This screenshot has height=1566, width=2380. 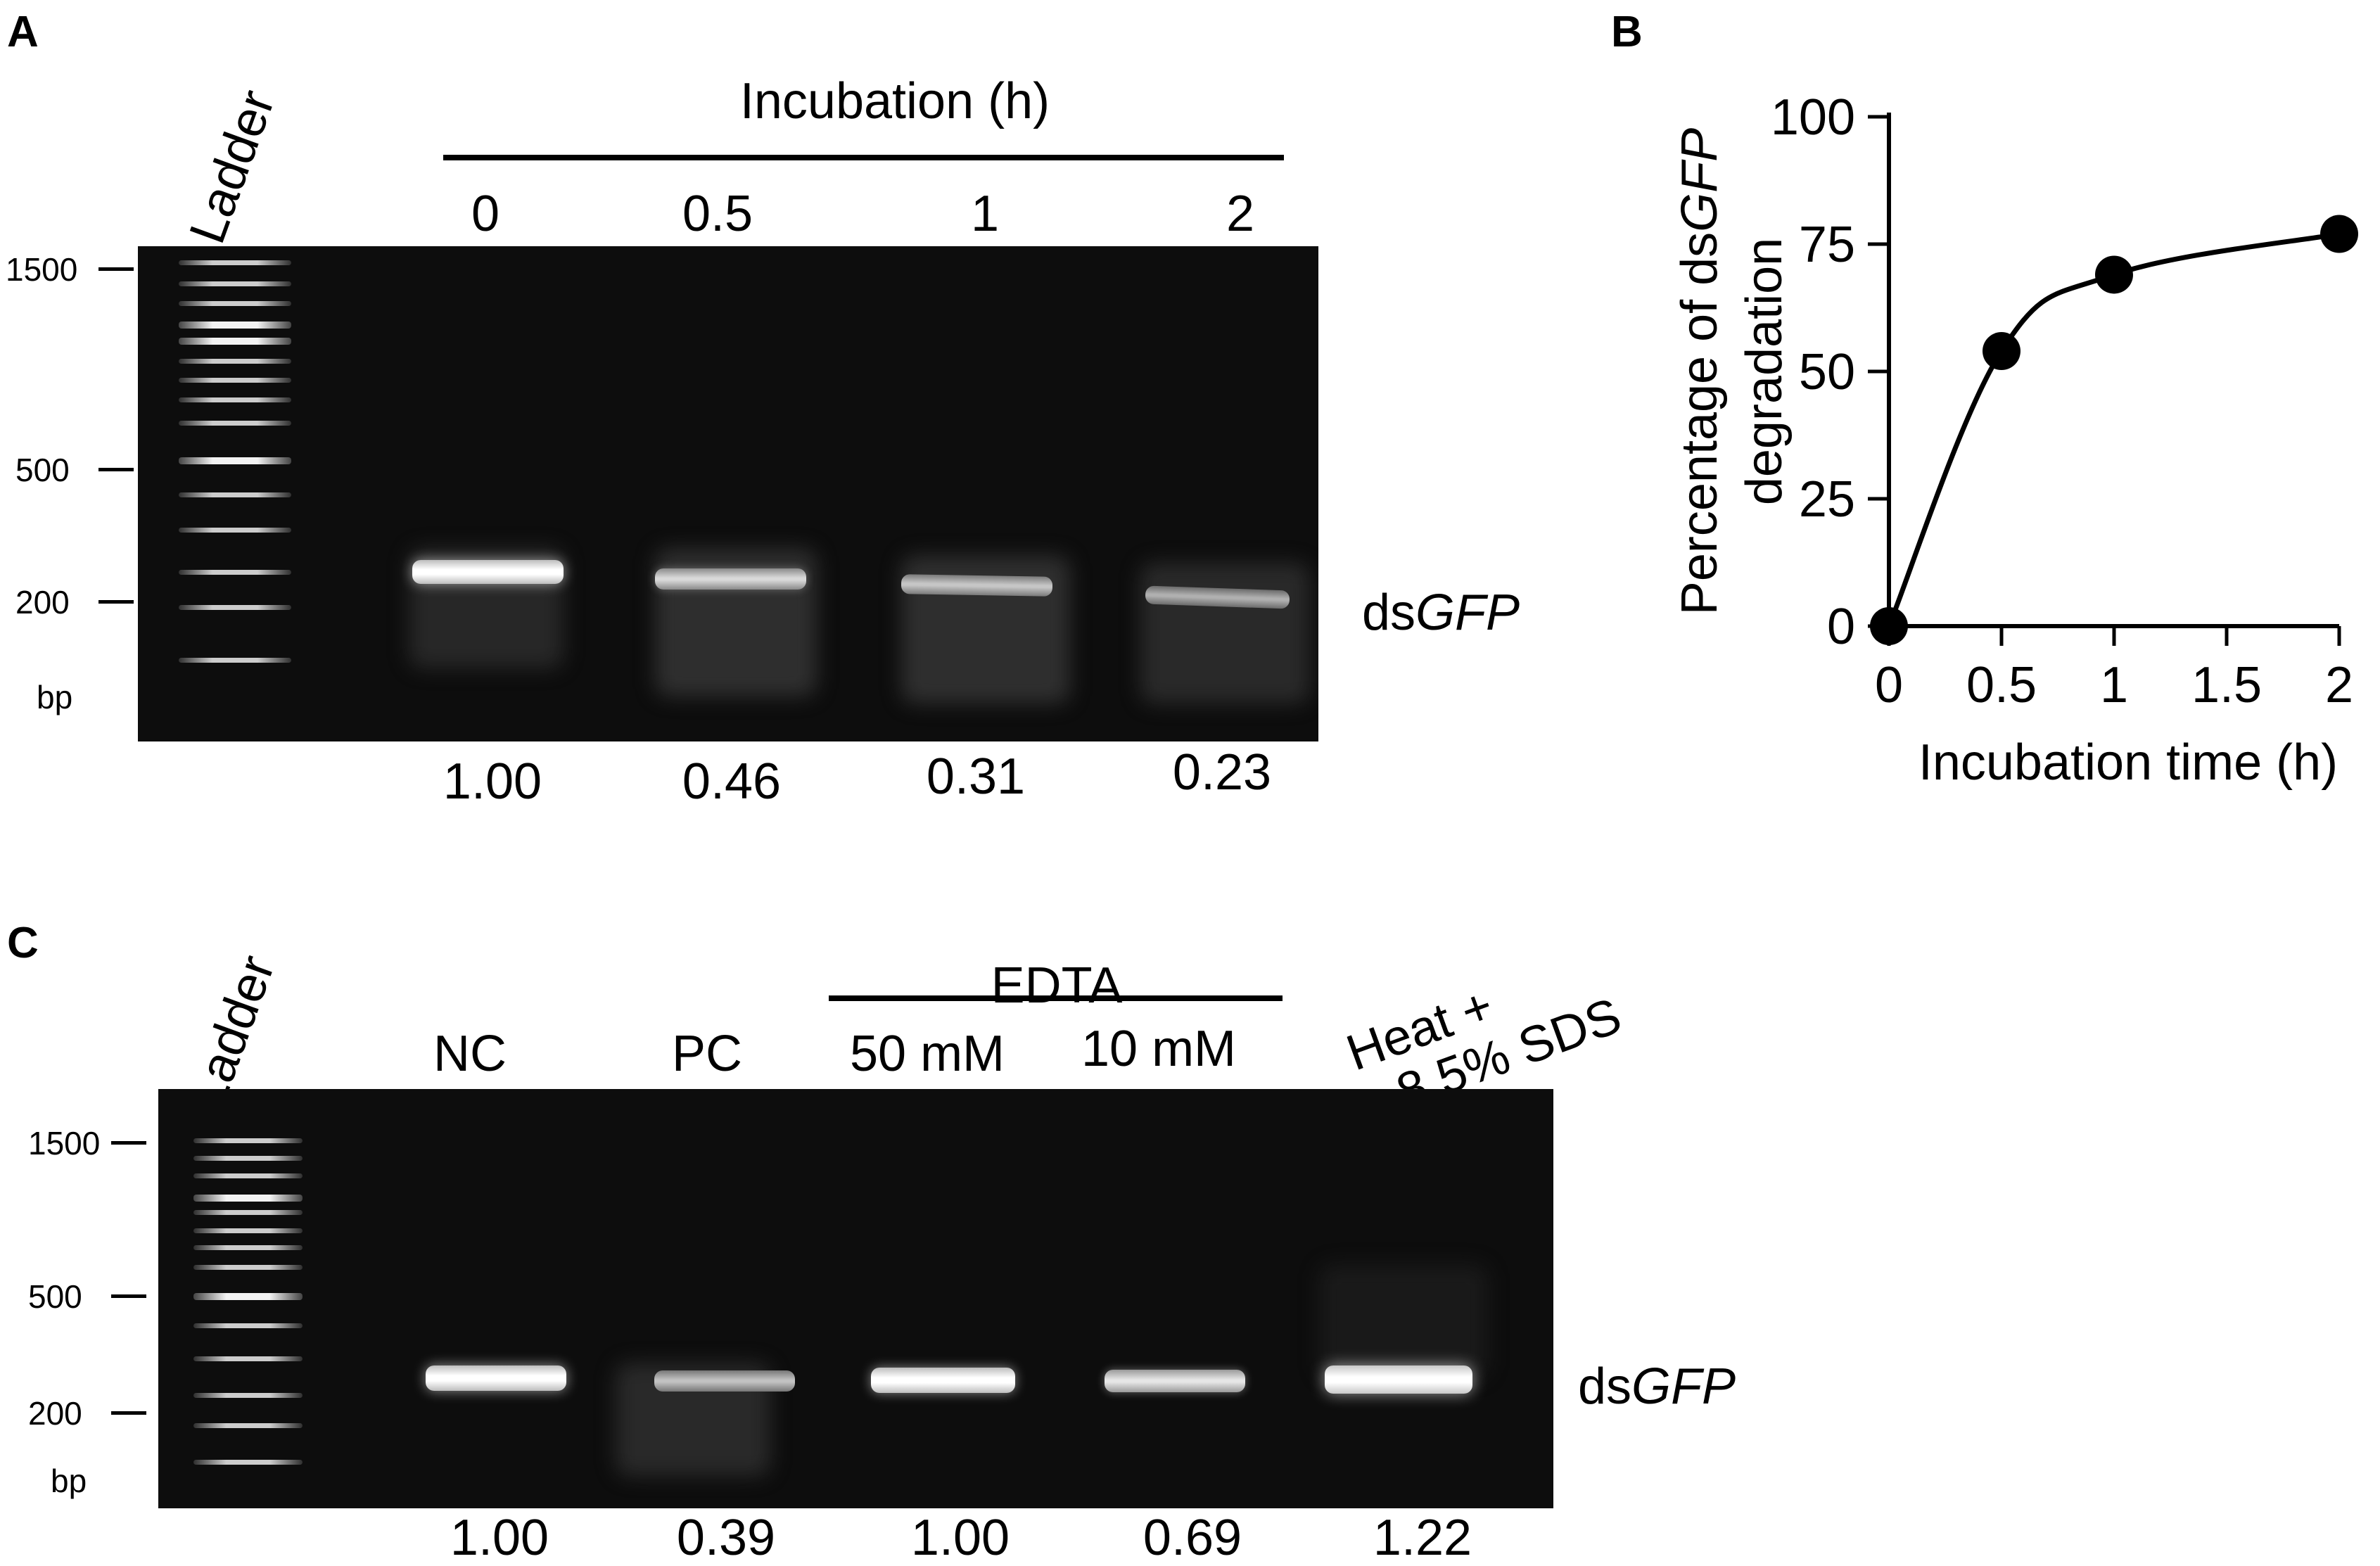 What do you see at coordinates (2002, 685) in the screenshot?
I see `x-tick-label: 0.5` at bounding box center [2002, 685].